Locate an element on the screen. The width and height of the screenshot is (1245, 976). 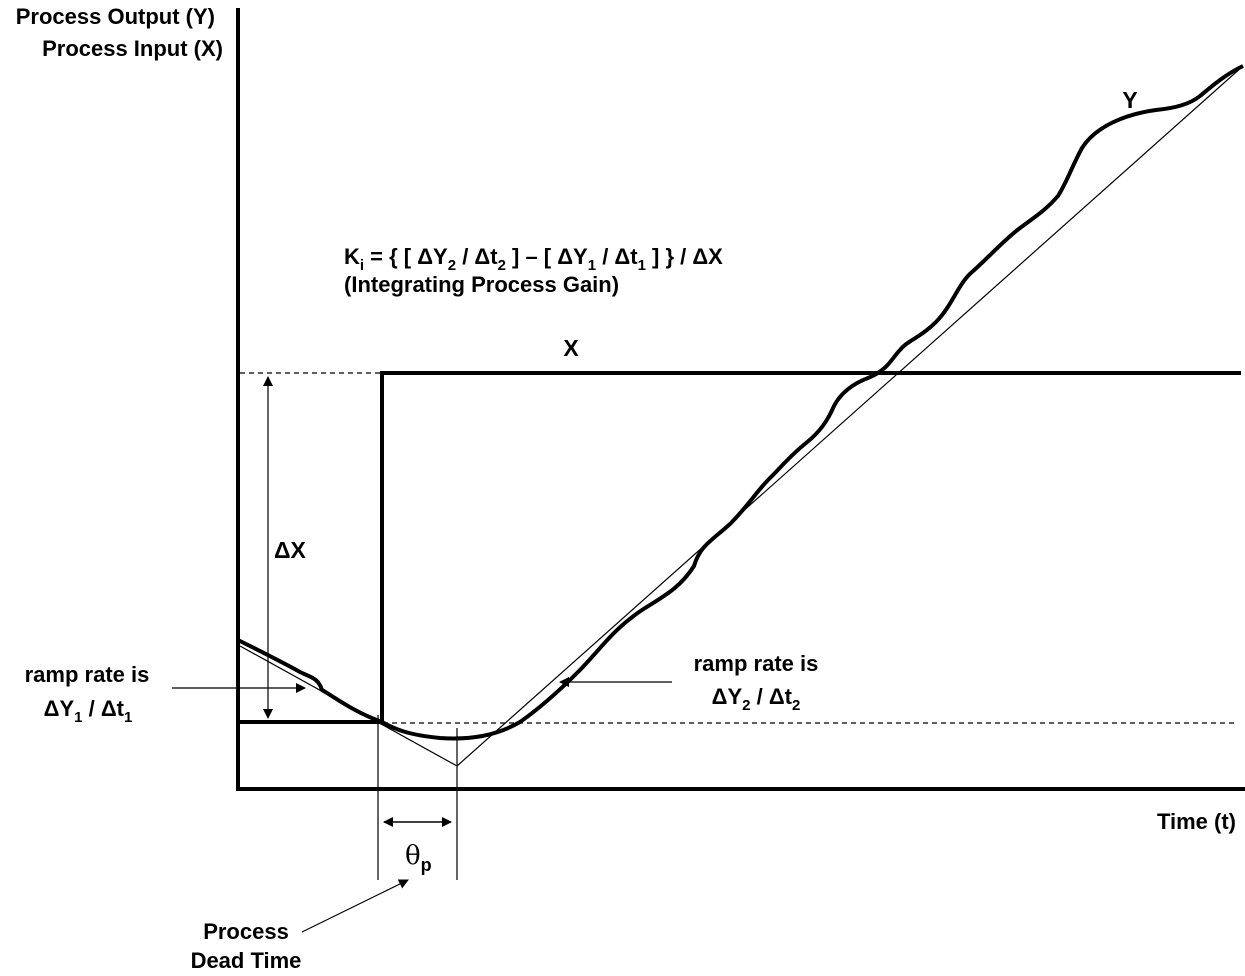
y-axis-label-output: Process Output (Y) is located at coordinates (115, 16).